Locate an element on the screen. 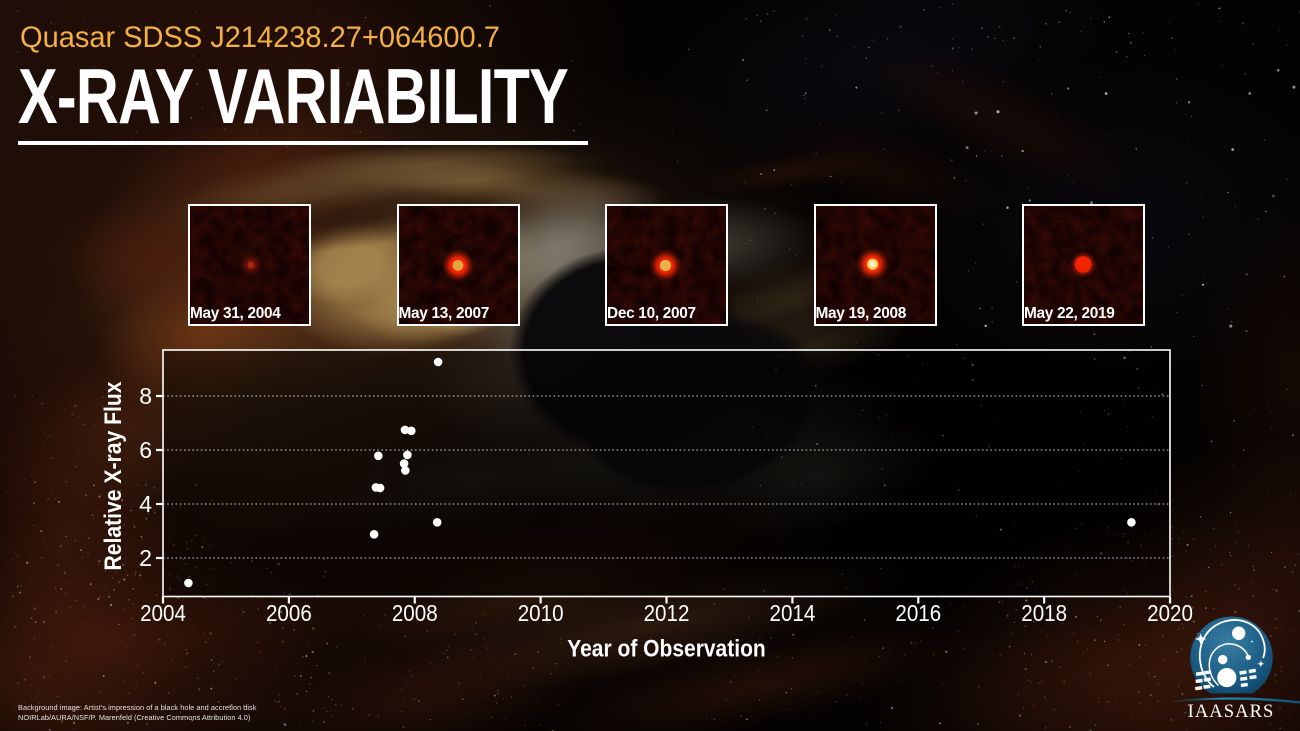  svg-text: 2008 is located at coordinates (415, 613).